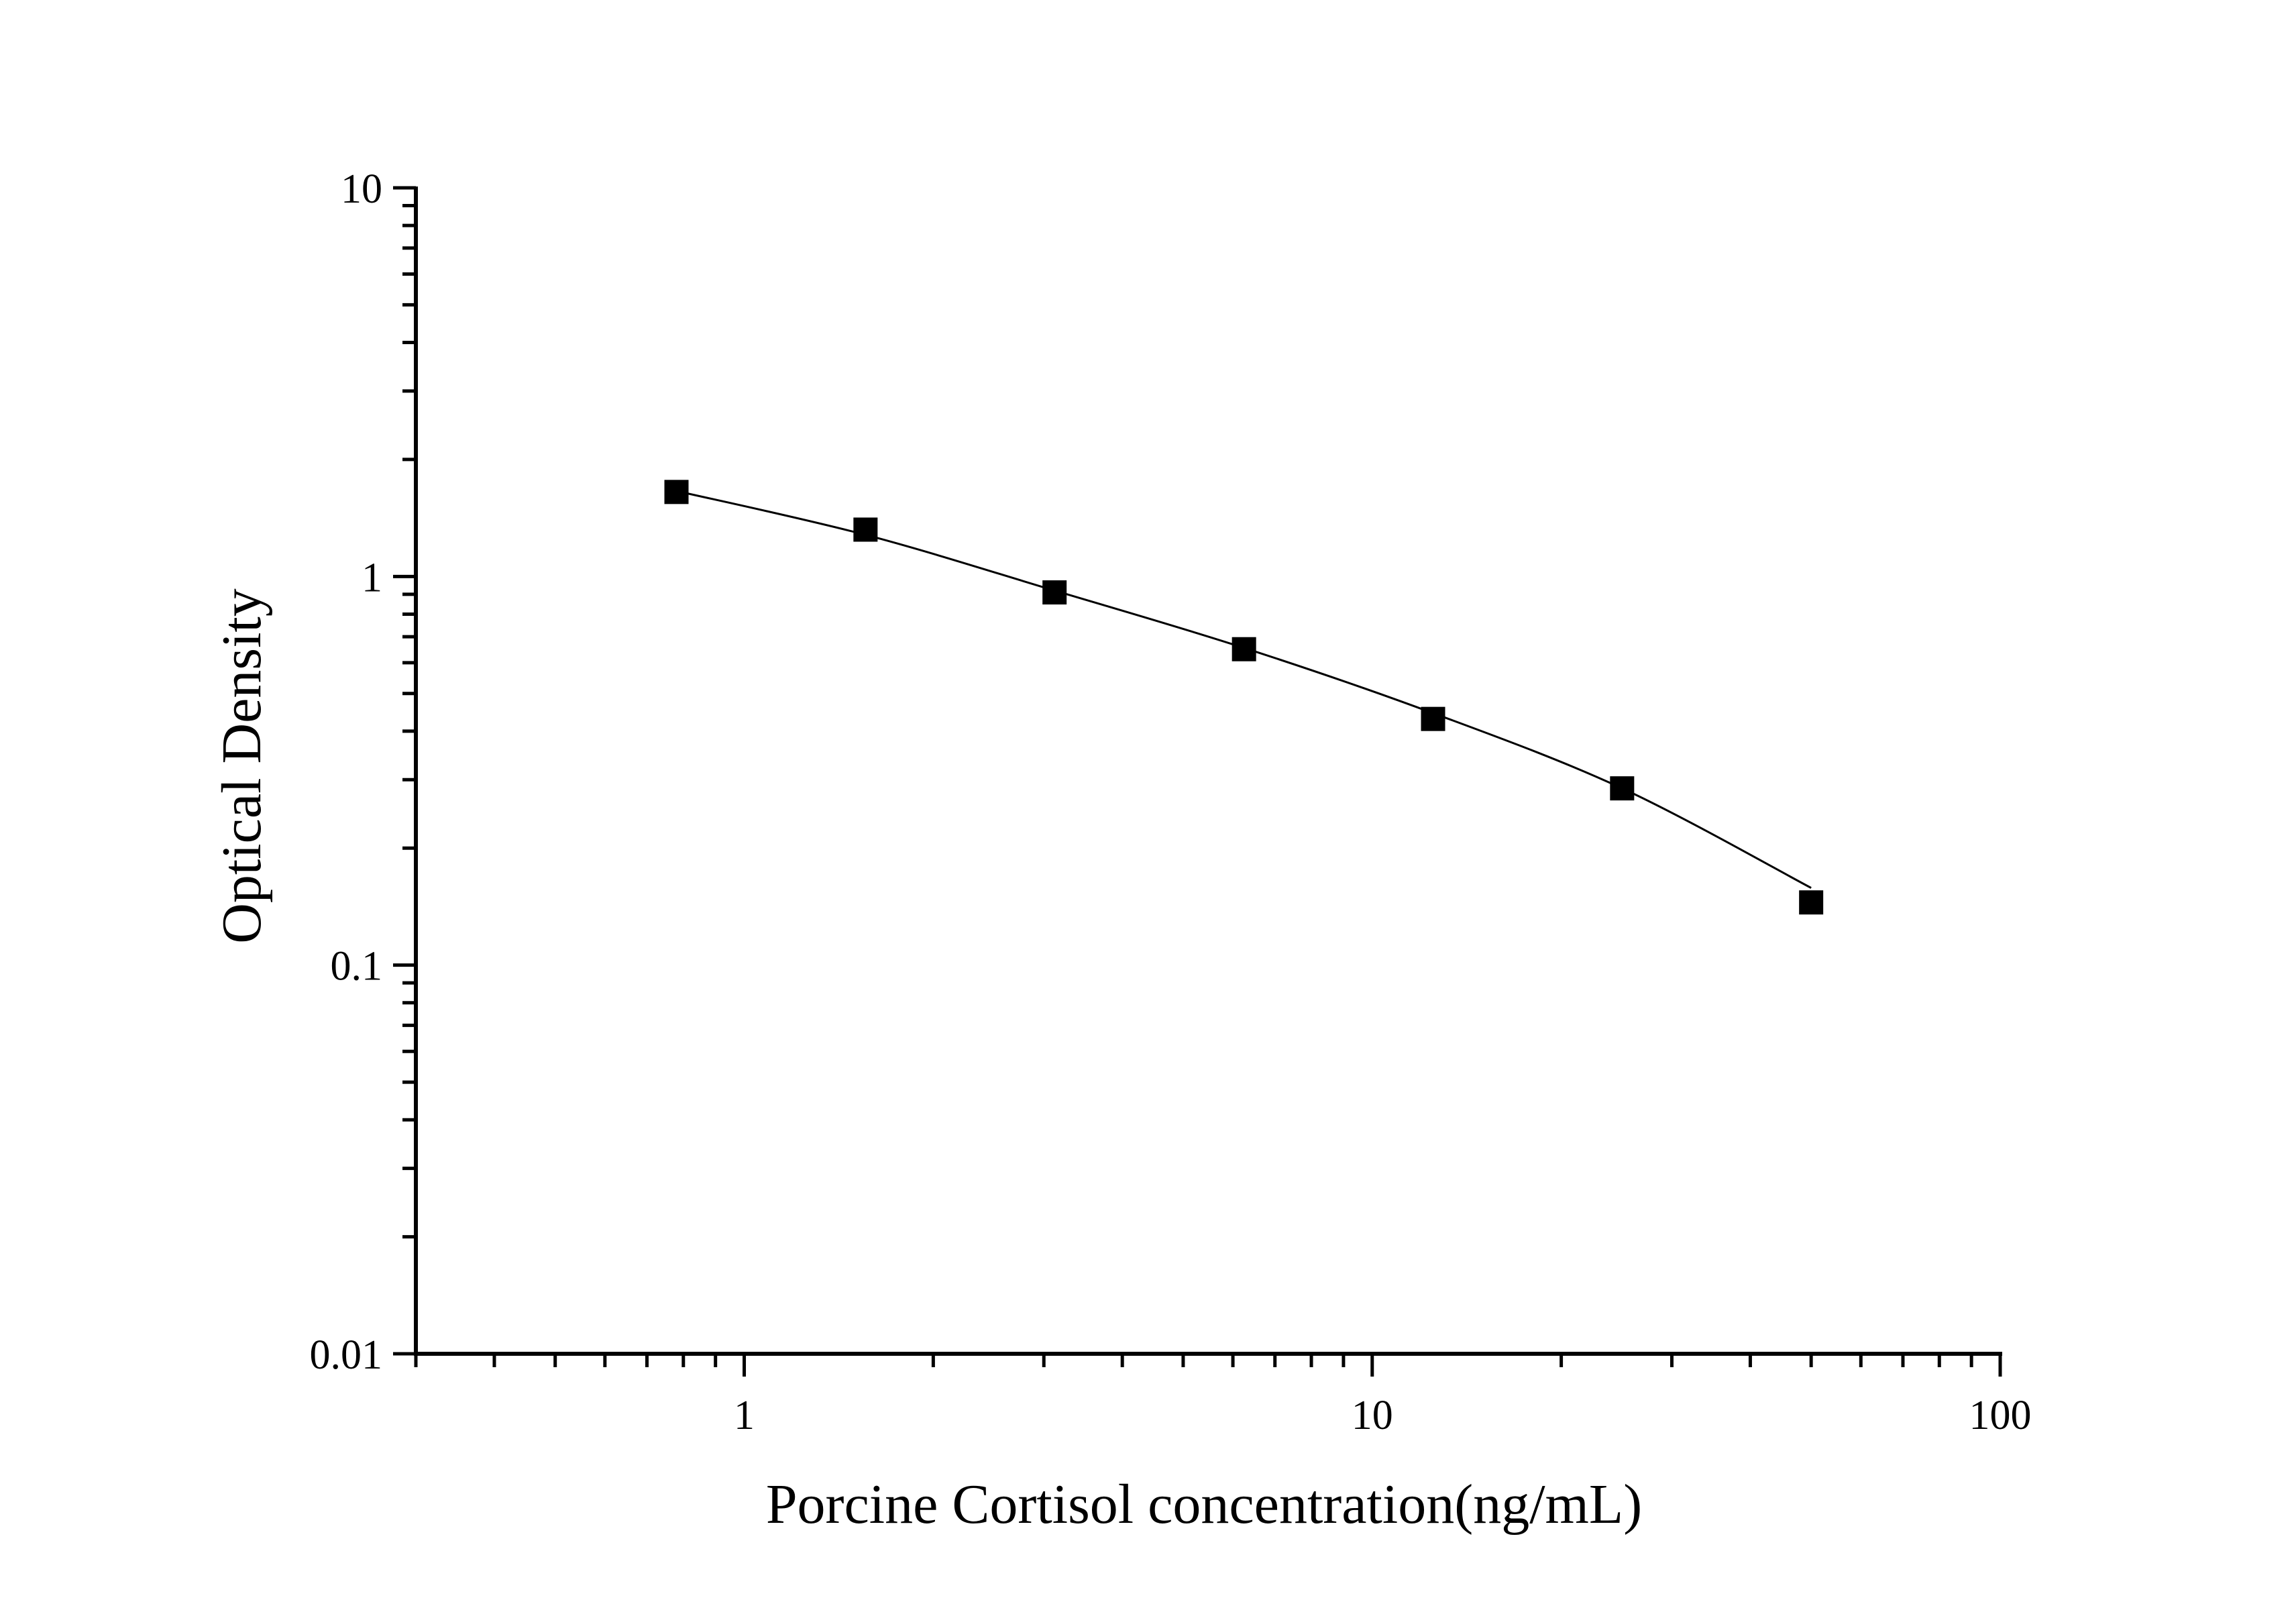  I want to click on x-tick-label: 1, so click(744, 1415).